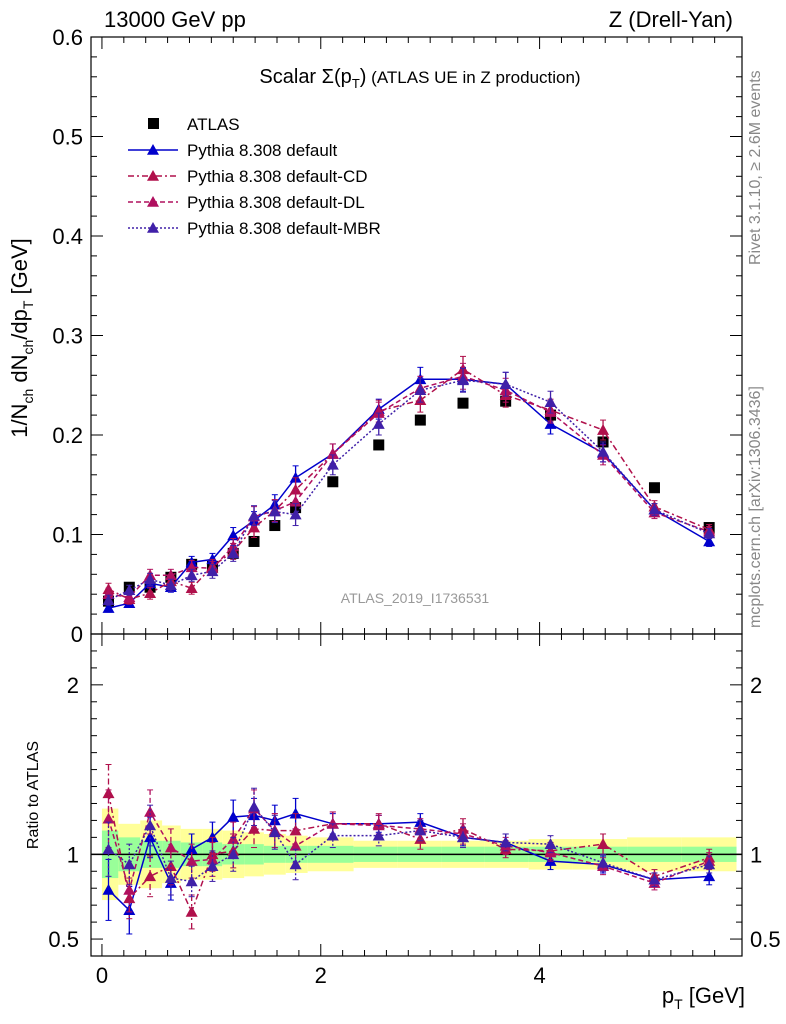  Describe the element at coordinates (321, 975) in the screenshot. I see `x-tick-label: 2` at that location.